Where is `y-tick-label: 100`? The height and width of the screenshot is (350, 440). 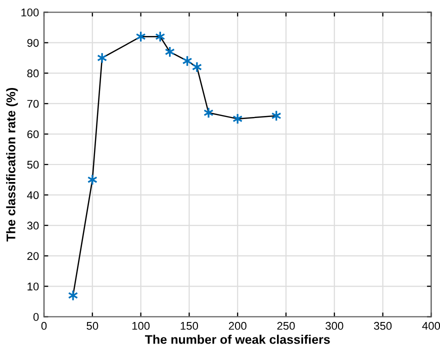
y-tick-label: 100 is located at coordinates (30, 12).